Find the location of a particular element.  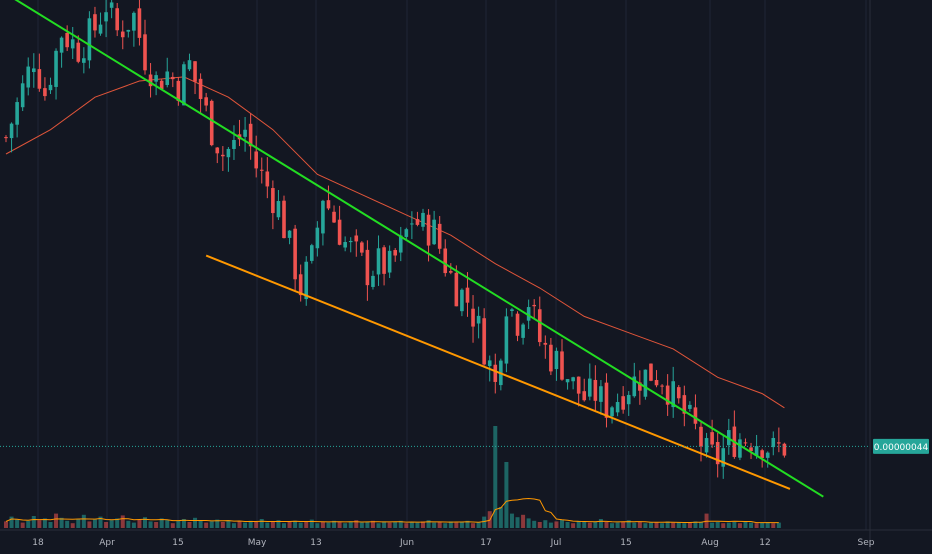

time-tick-label: Apr is located at coordinates (107, 543).